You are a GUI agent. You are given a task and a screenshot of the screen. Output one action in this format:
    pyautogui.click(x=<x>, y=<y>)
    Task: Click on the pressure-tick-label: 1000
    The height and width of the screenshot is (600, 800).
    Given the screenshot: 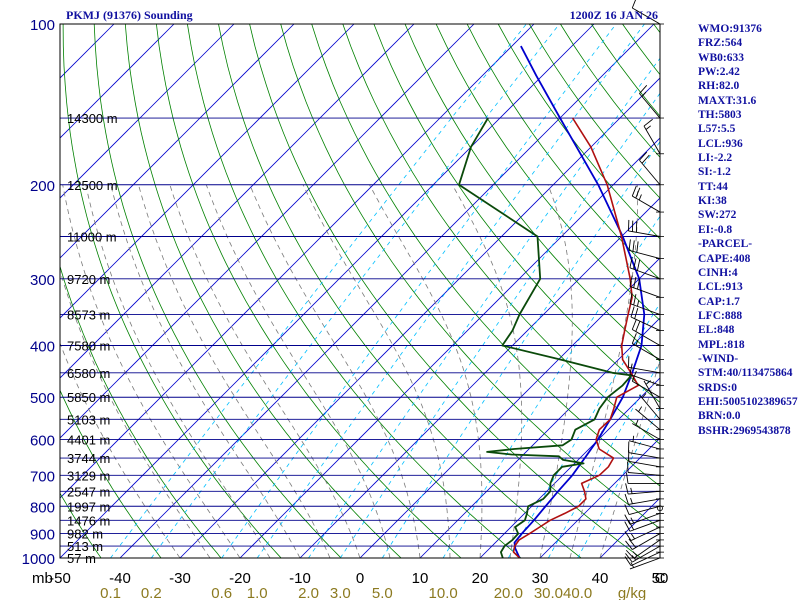 What is the action you would take?
    pyautogui.click(x=38, y=559)
    